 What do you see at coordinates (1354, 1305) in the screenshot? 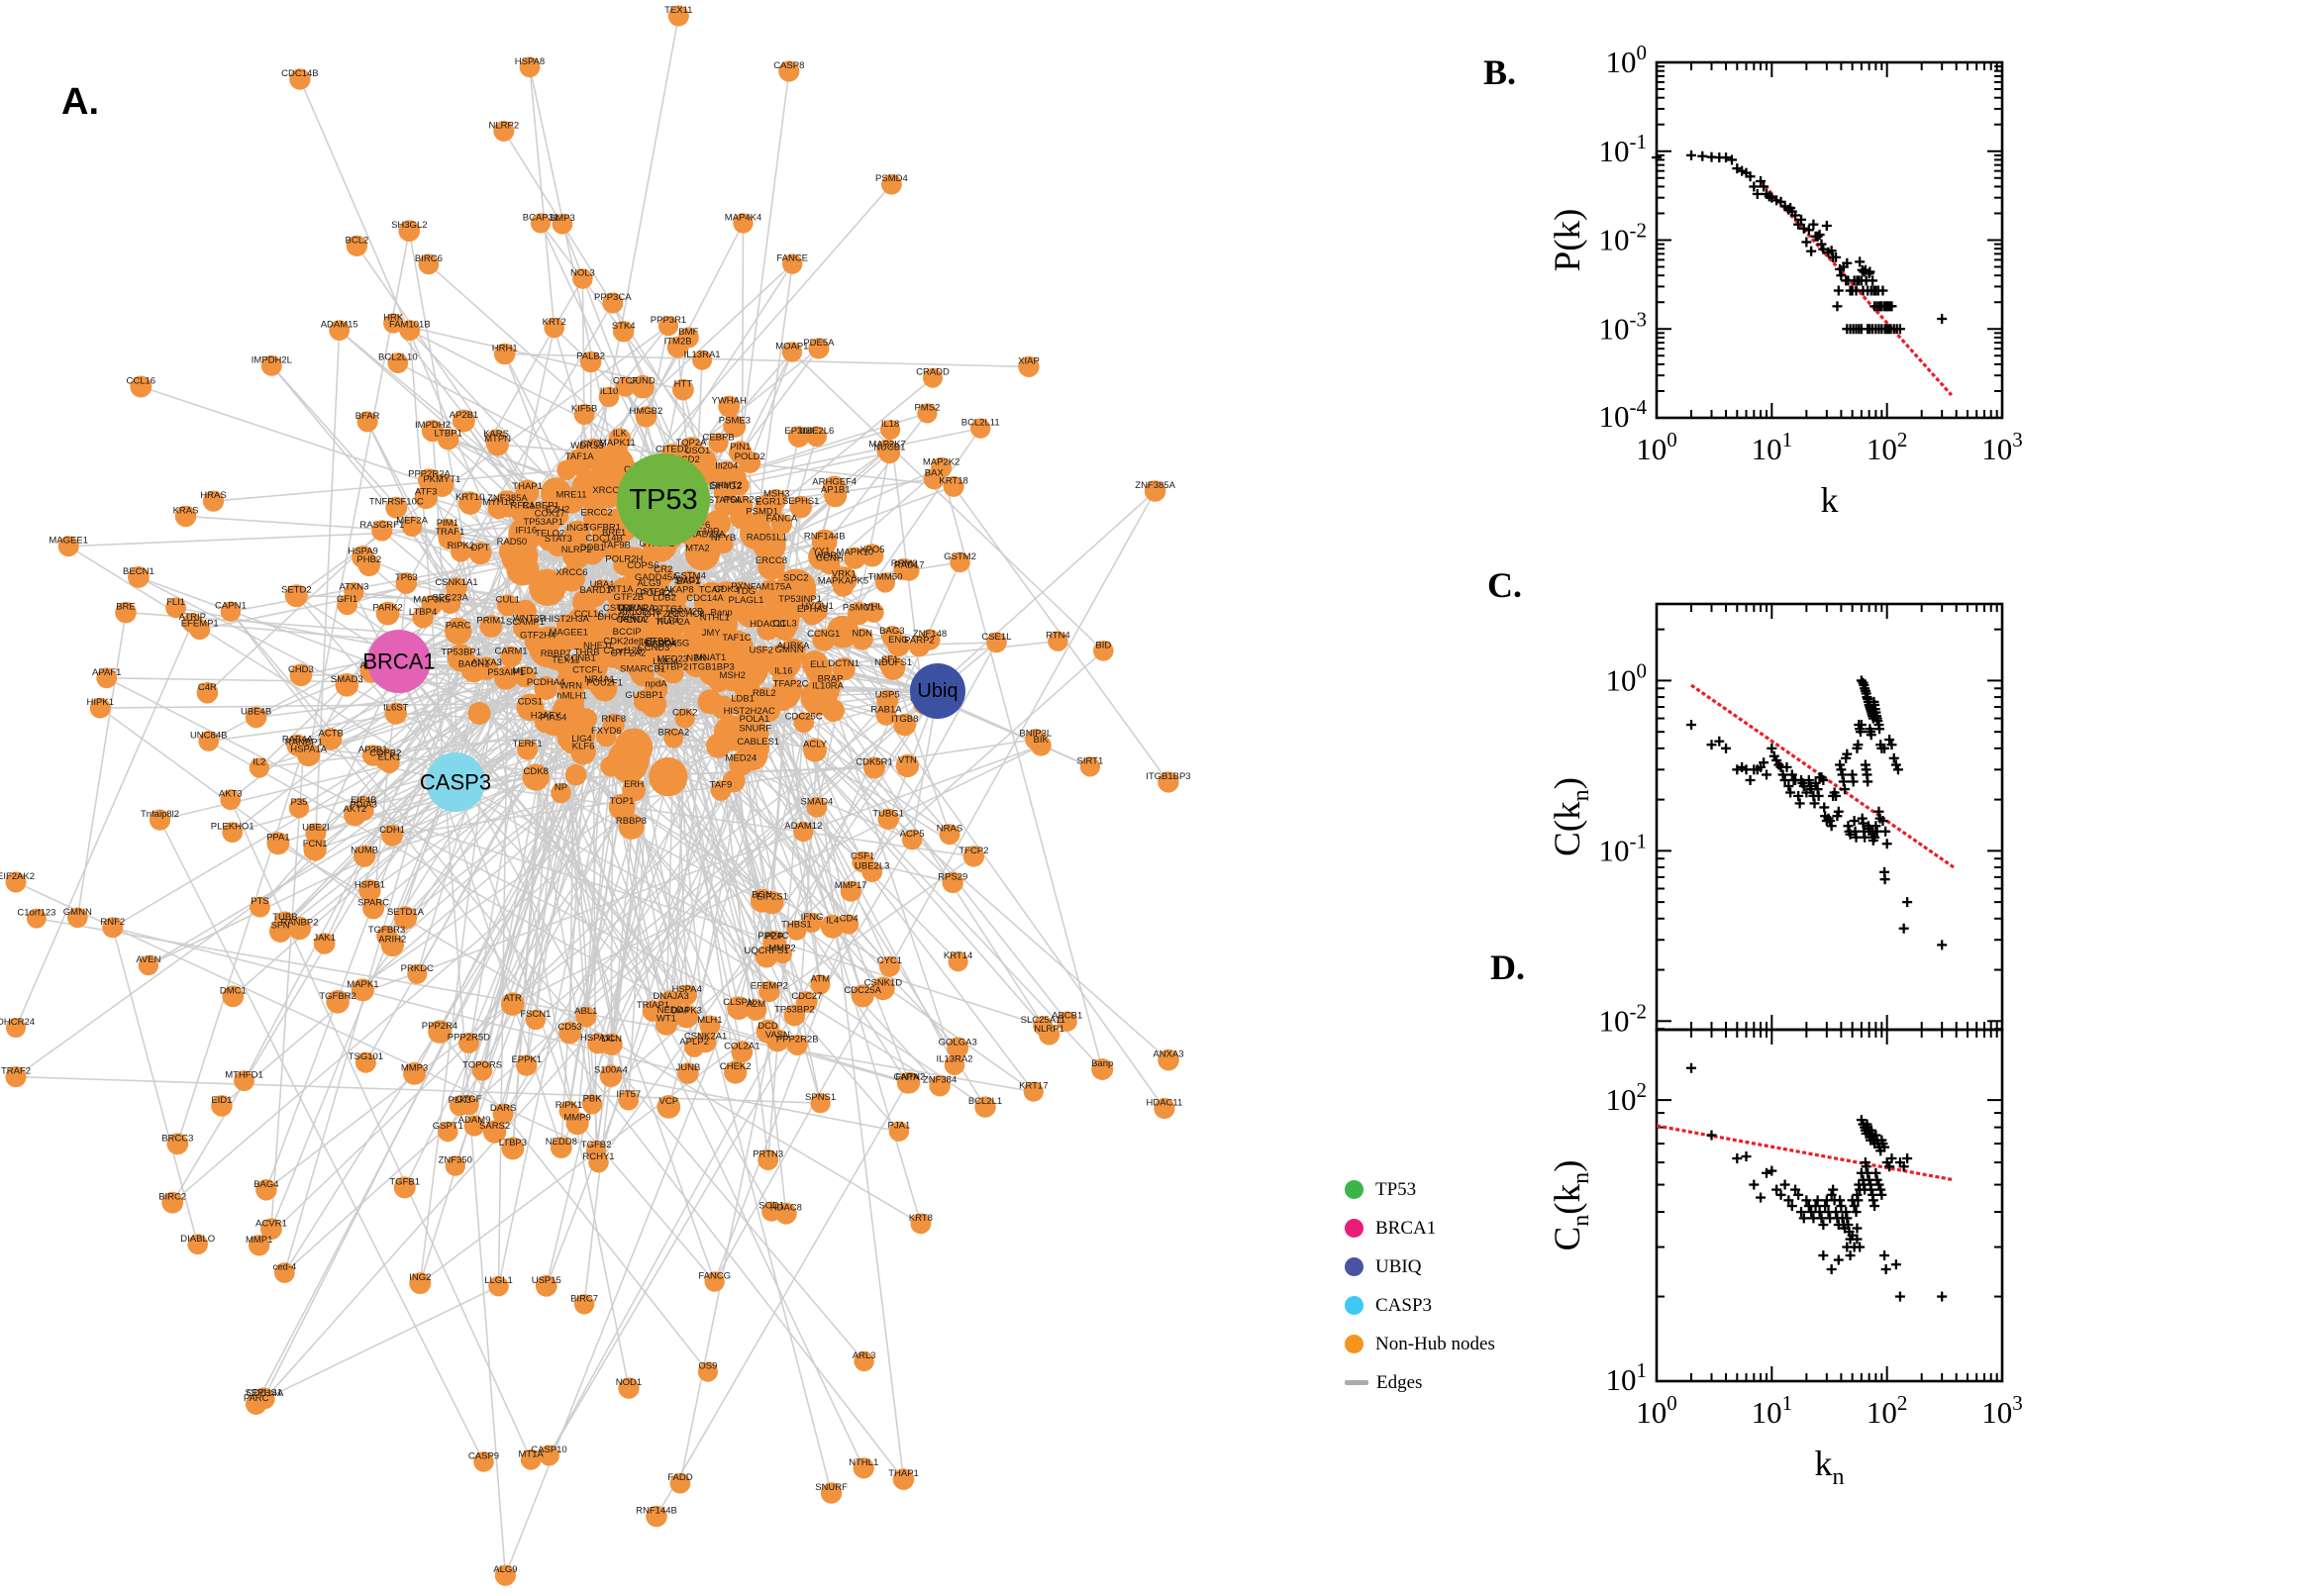
I see `node-swatch-icon` at bounding box center [1354, 1305].